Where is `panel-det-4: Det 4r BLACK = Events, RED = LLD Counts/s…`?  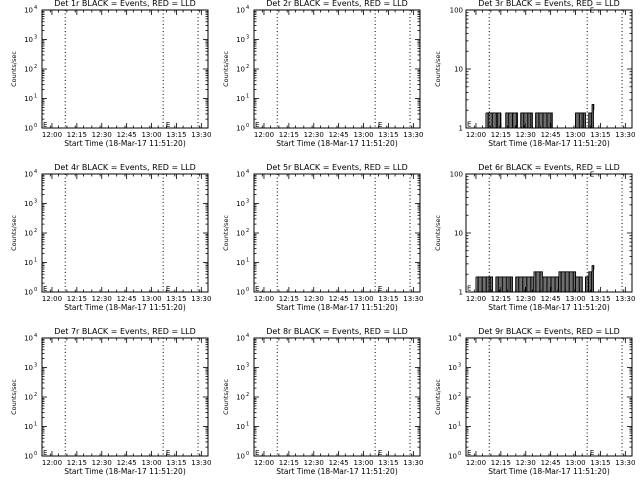 panel-det-4: Det 4r BLACK = Events, RED = LLD Counts/s… is located at coordinates (110, 237).